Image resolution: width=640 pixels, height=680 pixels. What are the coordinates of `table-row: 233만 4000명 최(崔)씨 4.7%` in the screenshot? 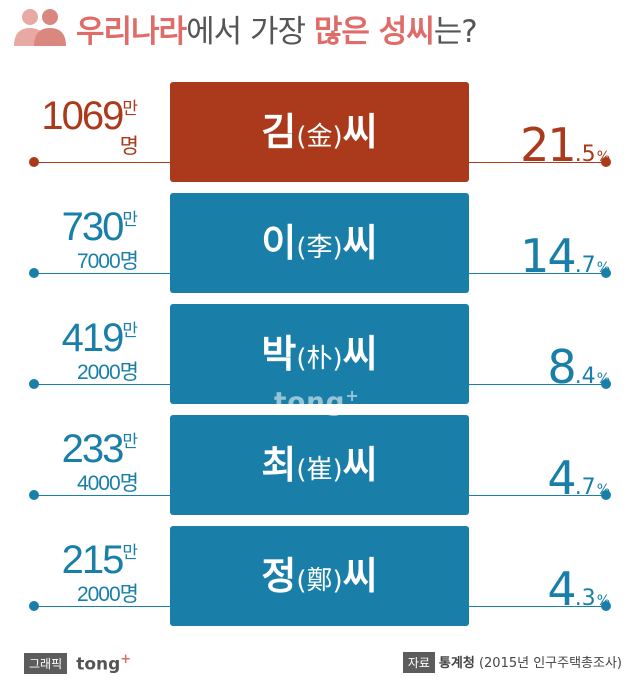 It's located at (320, 469).